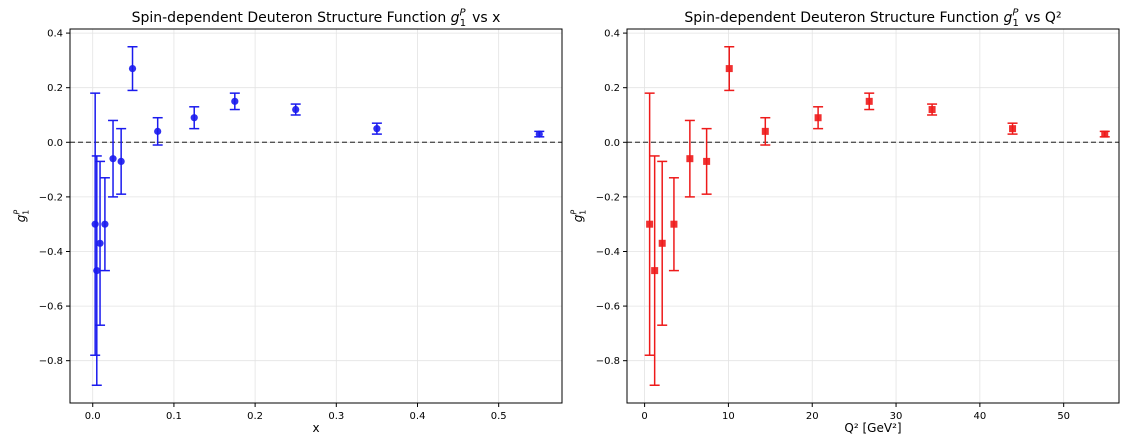 This screenshot has width=1123, height=438. Describe the element at coordinates (644, 416) in the screenshot. I see `x-tick-label: 0` at that location.